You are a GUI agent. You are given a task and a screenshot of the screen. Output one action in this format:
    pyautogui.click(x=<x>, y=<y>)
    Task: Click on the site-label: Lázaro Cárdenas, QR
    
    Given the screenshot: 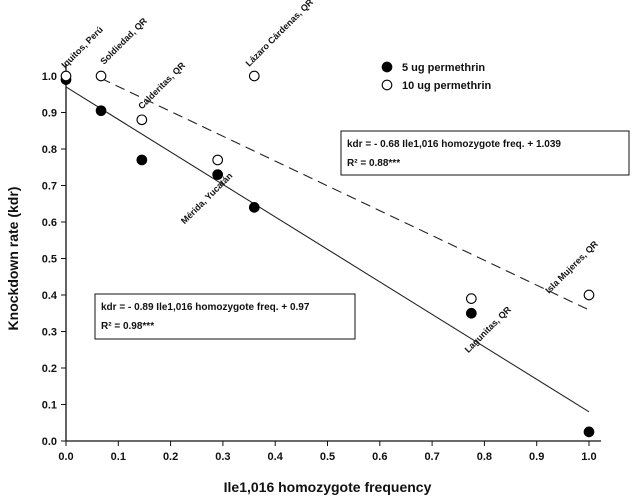 What is the action you would take?
    pyautogui.click(x=280, y=34)
    